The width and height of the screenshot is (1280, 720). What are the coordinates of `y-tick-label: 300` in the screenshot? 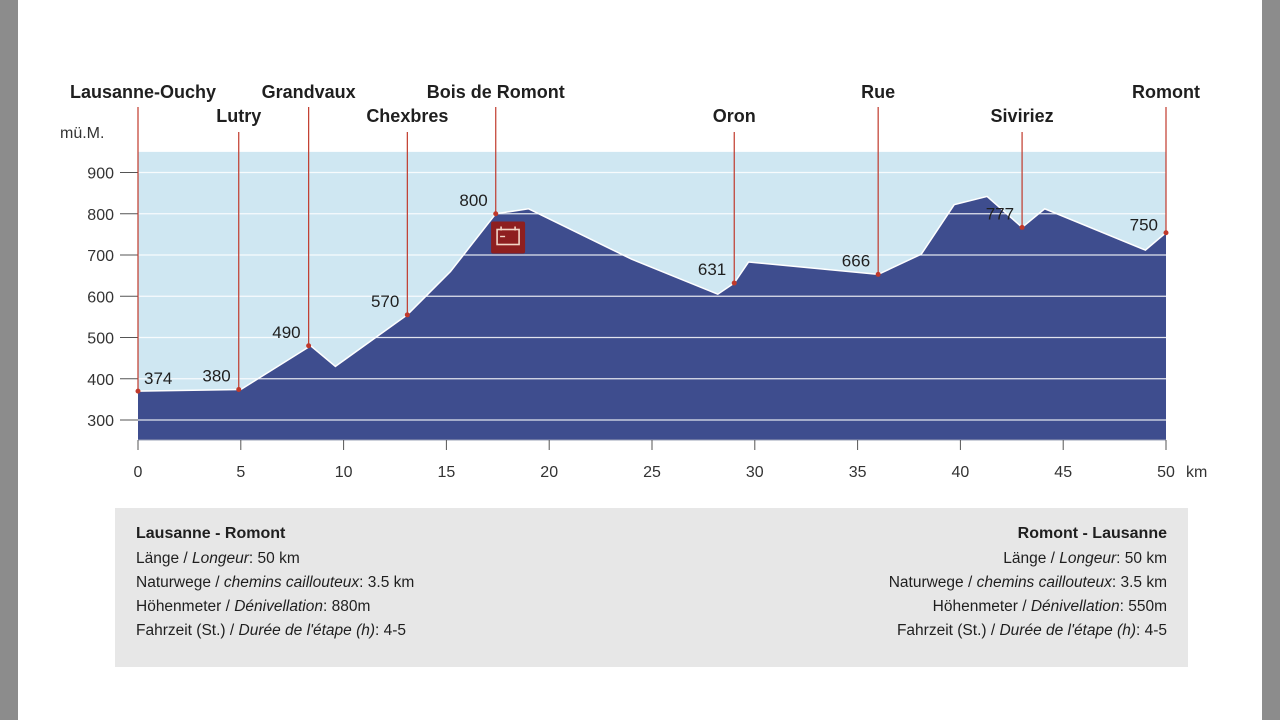 It's located at (100, 421).